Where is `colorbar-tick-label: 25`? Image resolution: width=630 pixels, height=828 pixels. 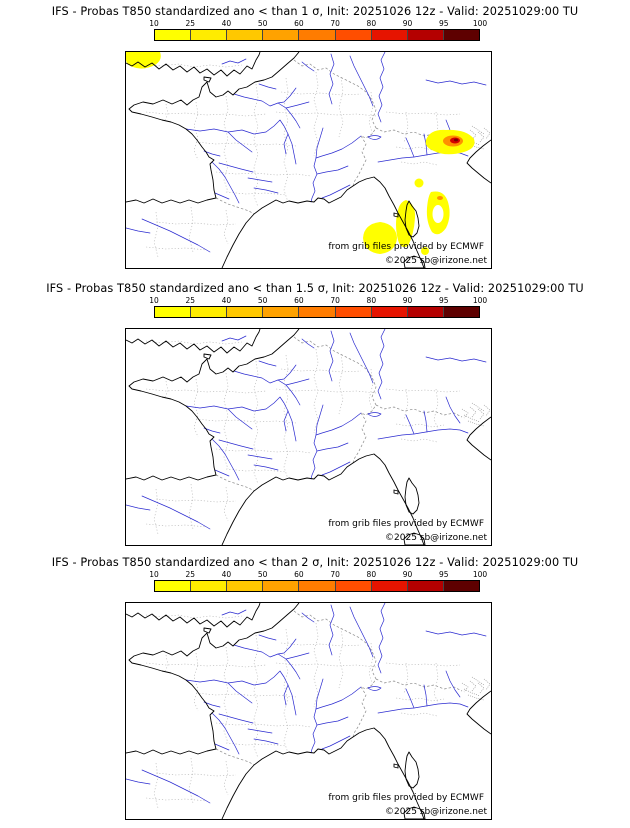
colorbar-tick-label: 25 is located at coordinates (190, 300).